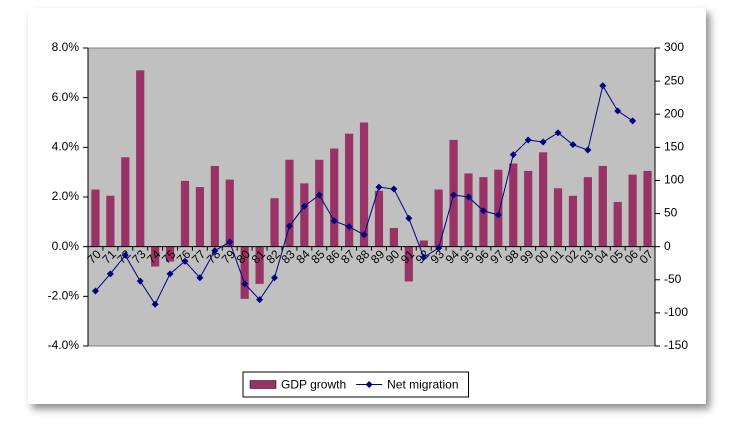  What do you see at coordinates (674, 180) in the screenshot?
I see `y2-tick-label: 100` at bounding box center [674, 180].